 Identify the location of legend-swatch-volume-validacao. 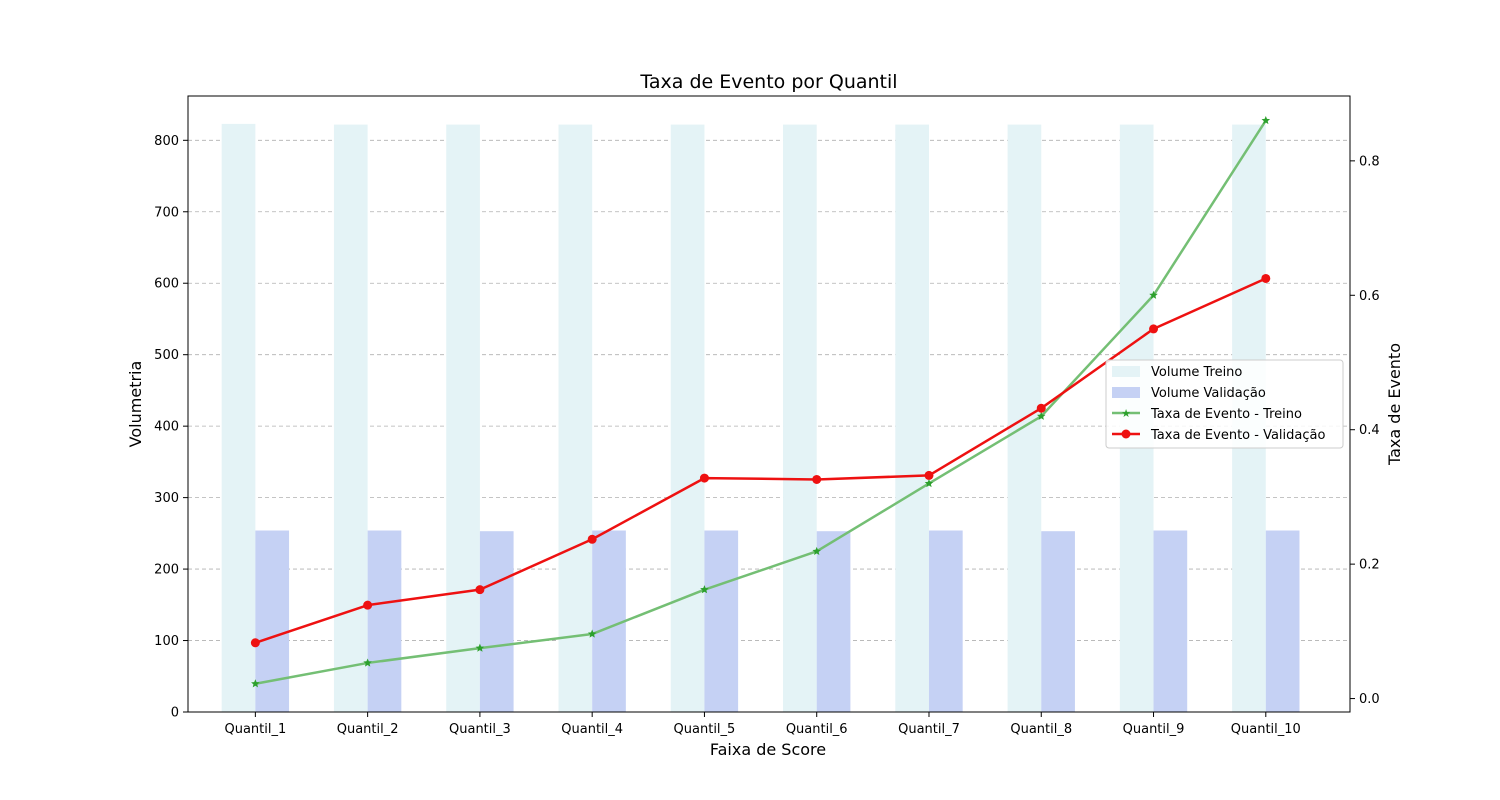
(1126, 392).